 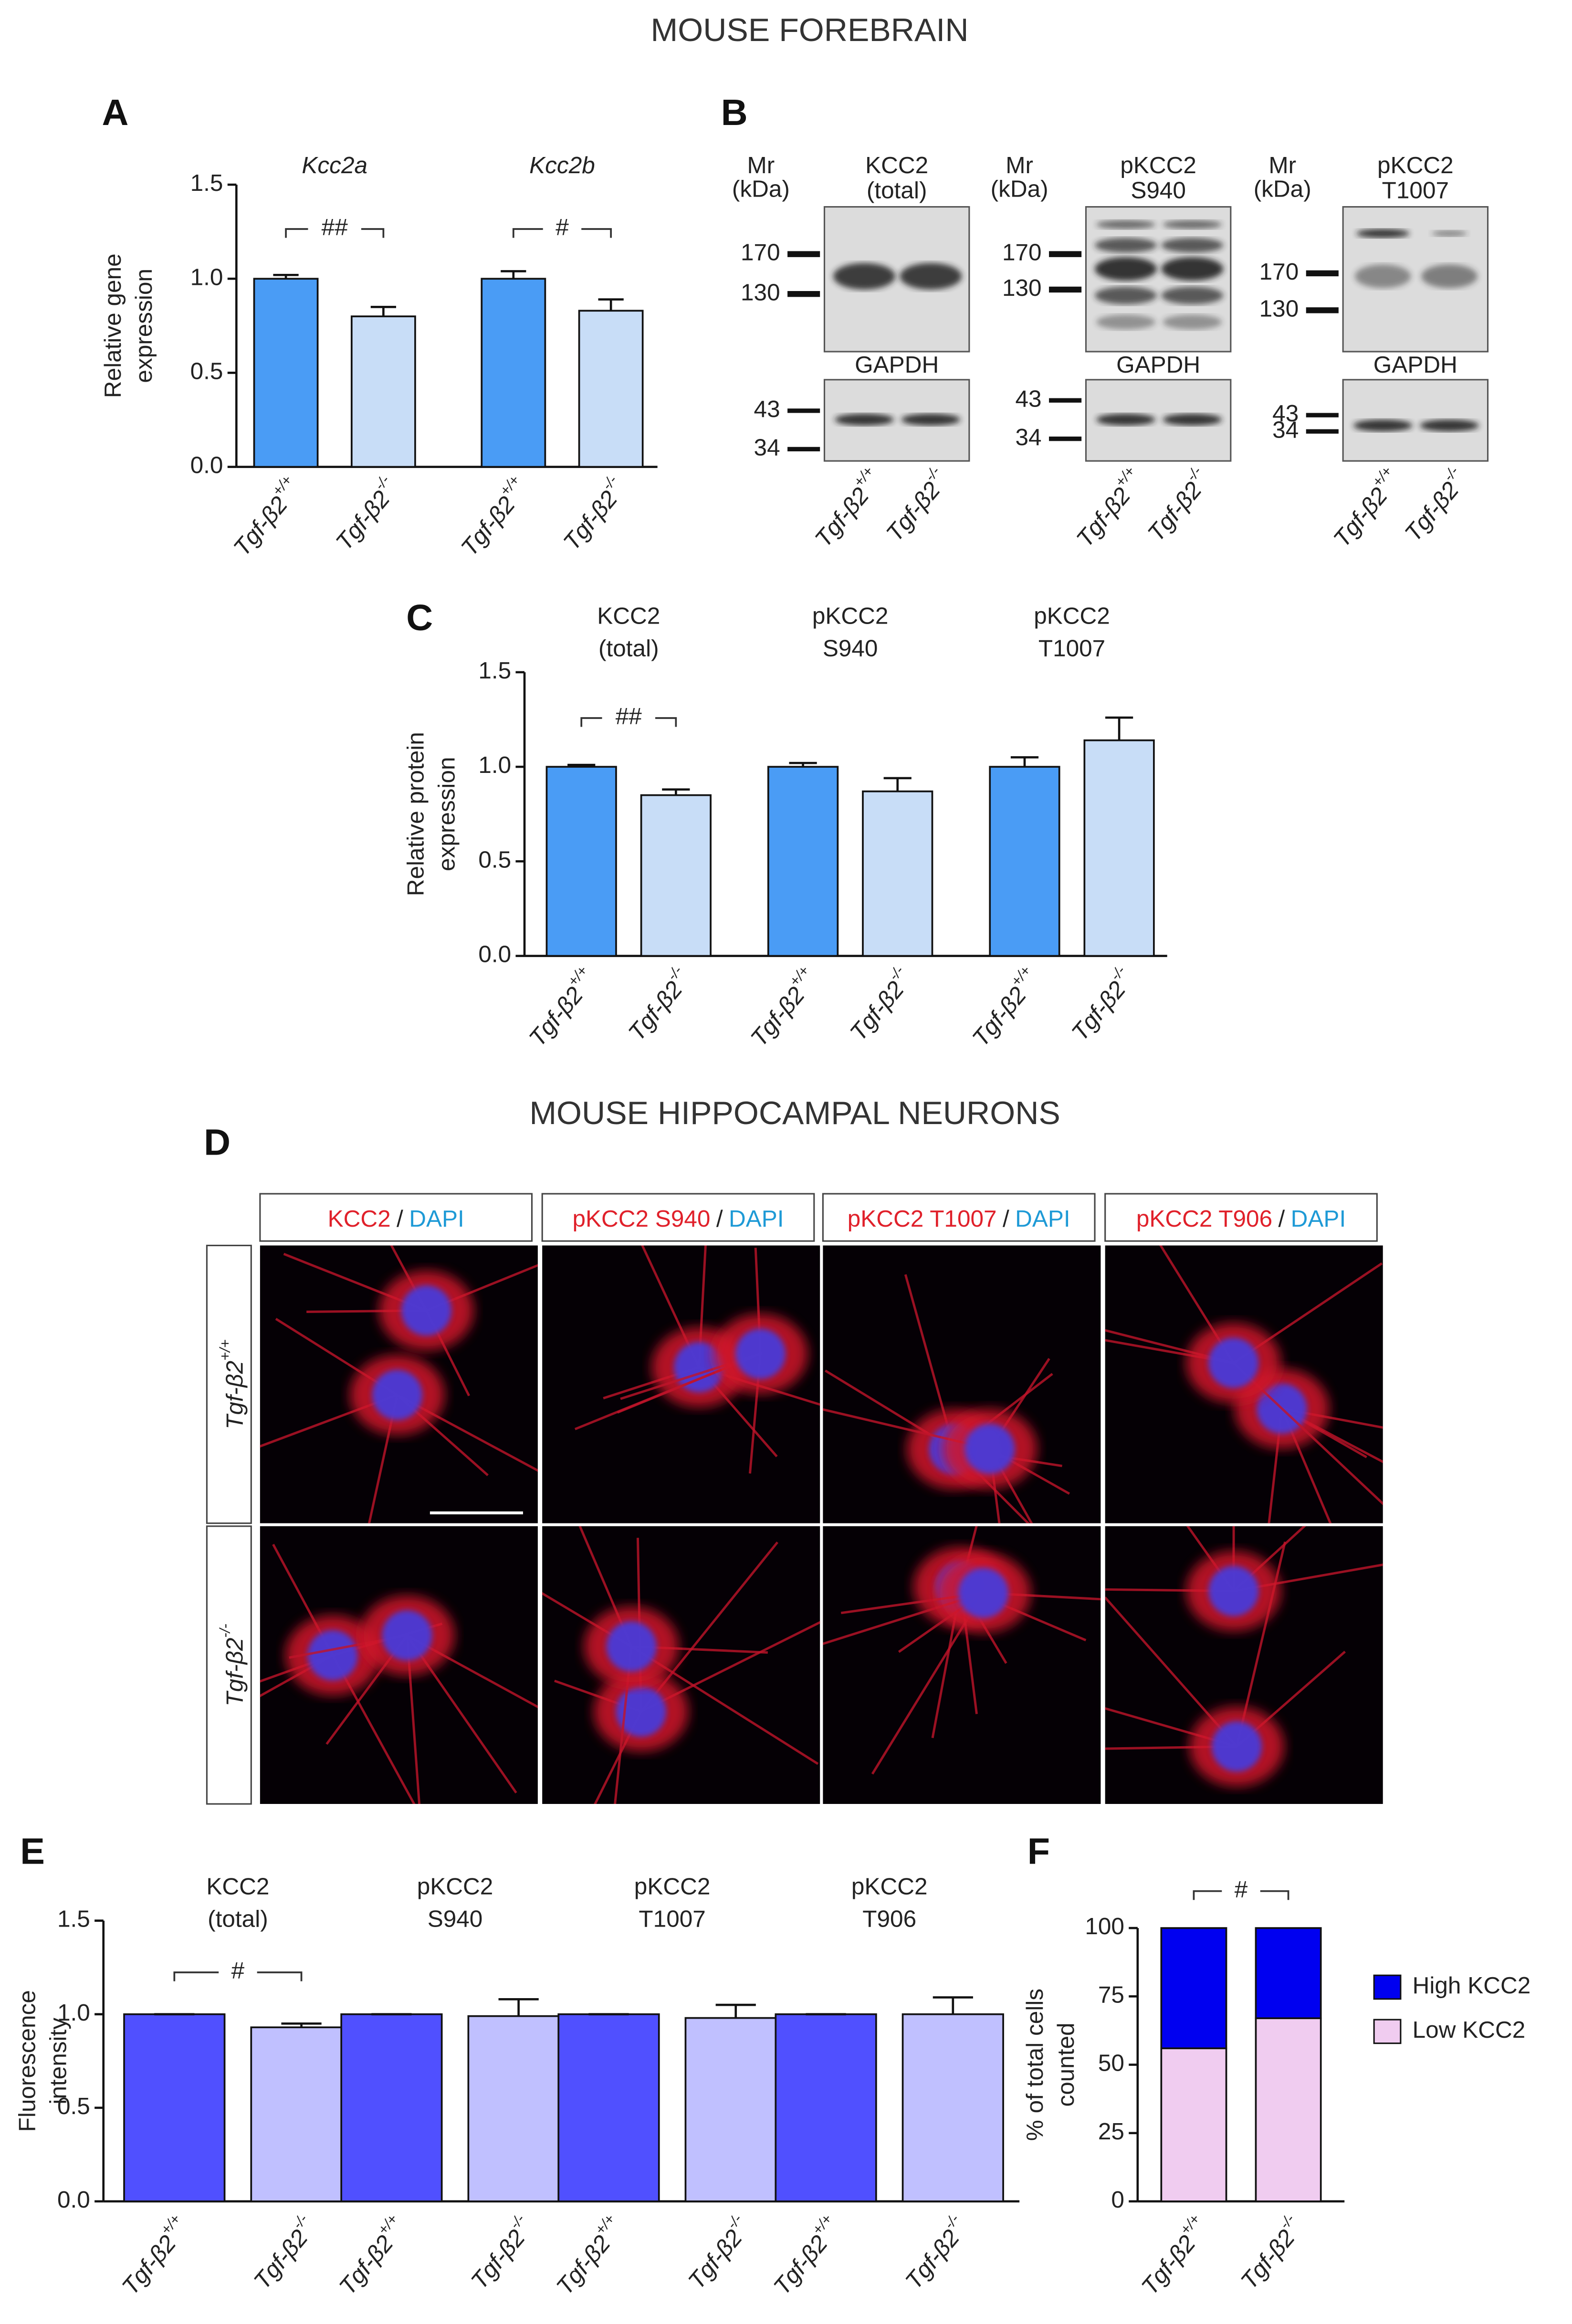 I want to click on marker-label: 43, so click(x=1029, y=399).